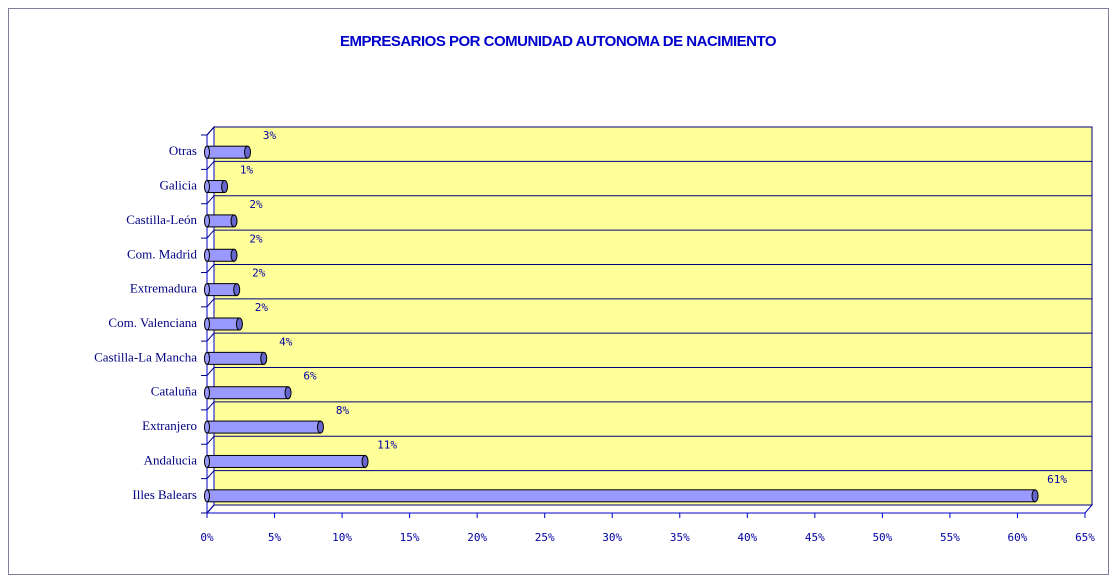 This screenshot has width=1117, height=583. I want to click on data-label: 1%, so click(247, 170).